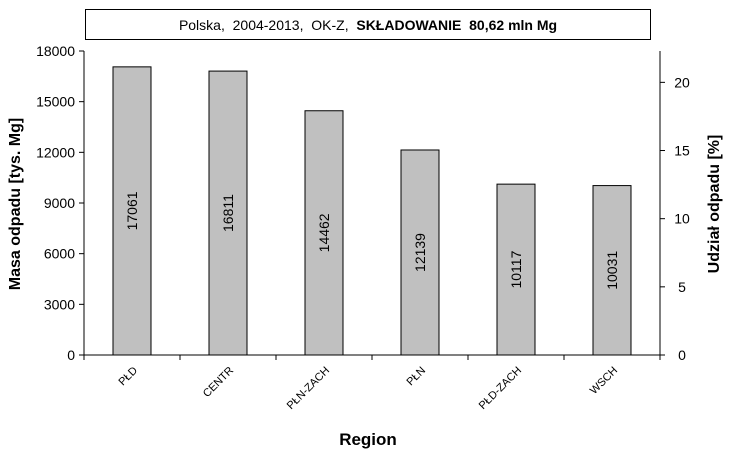 The width and height of the screenshot is (729, 456). I want to click on x-tick-label: CENTR, so click(218, 382).